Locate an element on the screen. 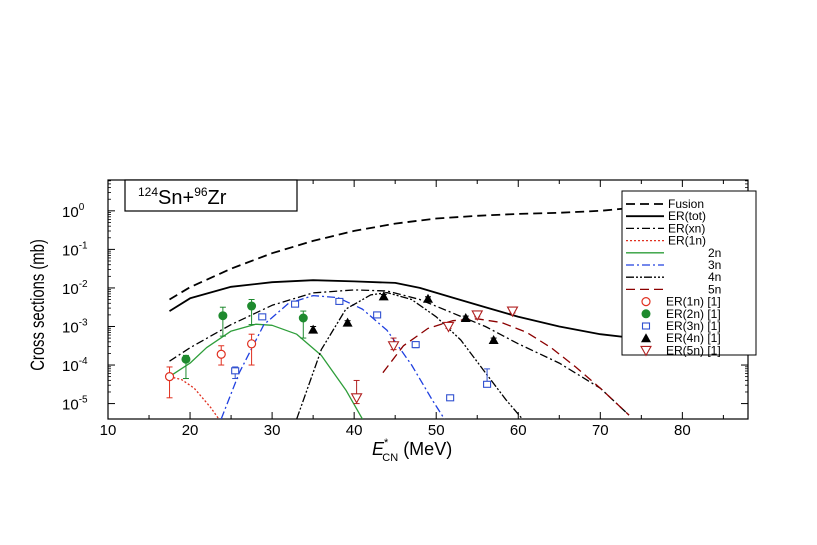 Image resolution: width=817 pixels, height=545 pixels. x-tick-label: 30 is located at coordinates (272, 430).